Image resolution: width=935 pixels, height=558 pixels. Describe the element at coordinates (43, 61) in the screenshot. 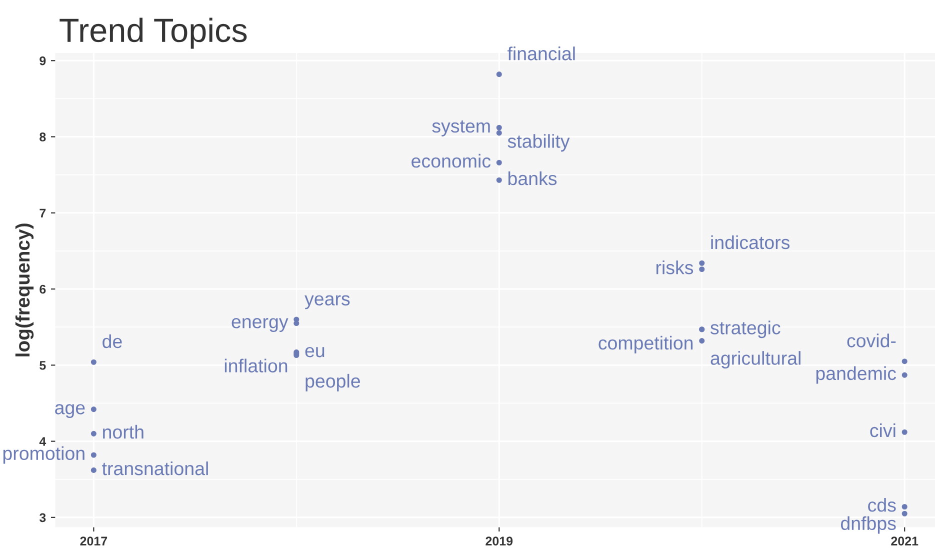

I see `y-tick-label: 9` at that location.